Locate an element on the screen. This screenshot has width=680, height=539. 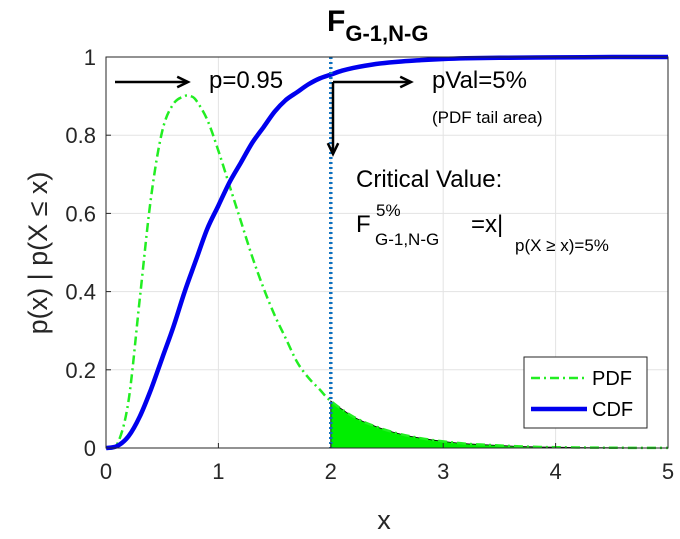
pval-arrow is located at coordinates (373, 82).